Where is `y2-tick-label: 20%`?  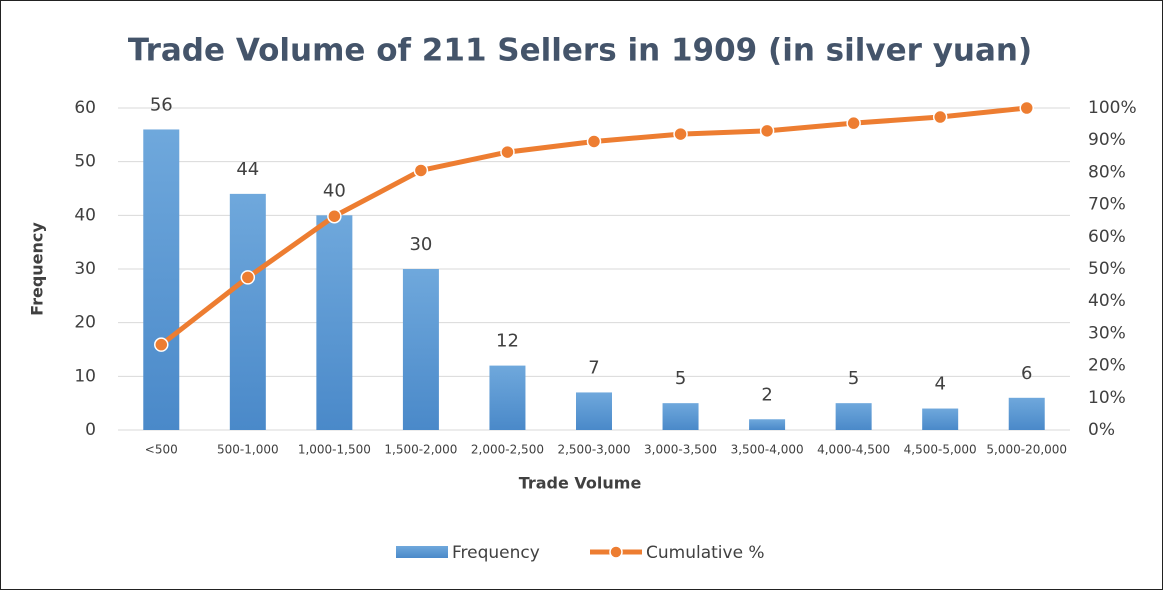
y2-tick-label: 20% is located at coordinates (1107, 366).